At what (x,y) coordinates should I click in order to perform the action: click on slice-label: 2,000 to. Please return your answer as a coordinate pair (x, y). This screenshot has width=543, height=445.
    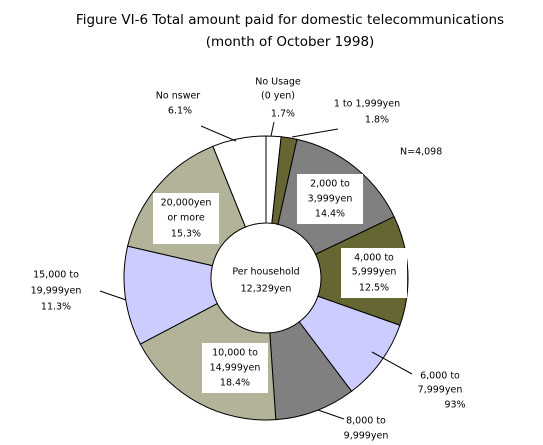
    Looking at the image, I should click on (330, 184).